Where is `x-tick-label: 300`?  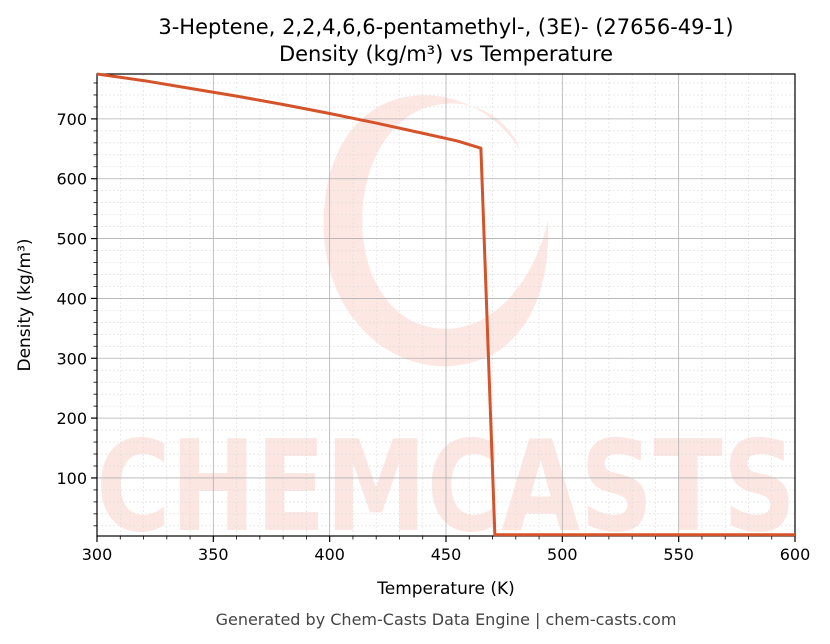
x-tick-label: 300 is located at coordinates (97, 554).